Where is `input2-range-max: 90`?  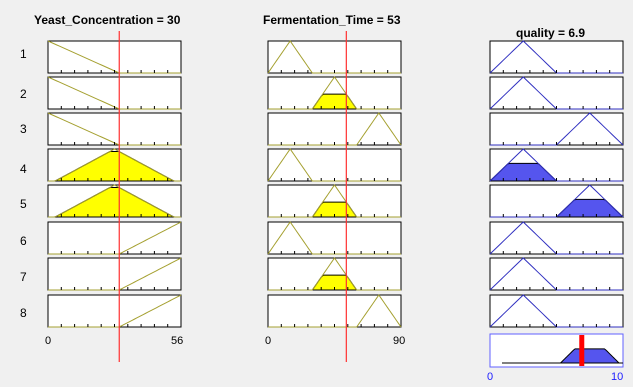
input2-range-max: 90 is located at coordinates (399, 341).